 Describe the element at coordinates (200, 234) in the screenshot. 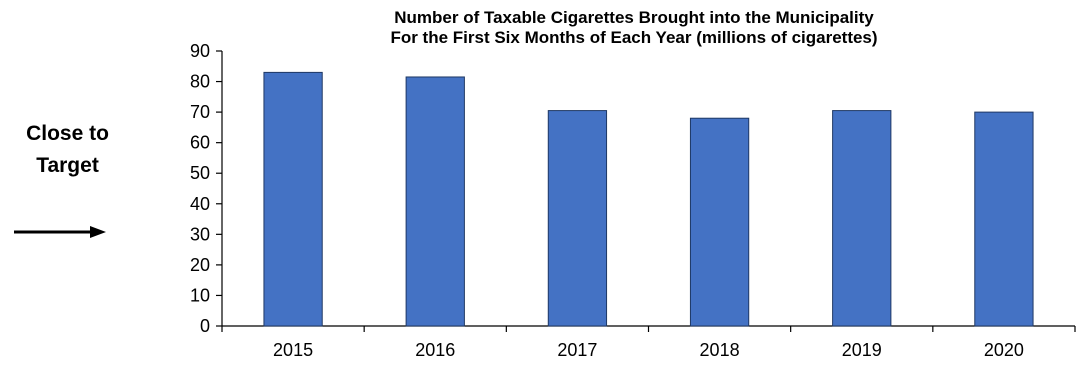

I see `y-tick-label: 30` at that location.